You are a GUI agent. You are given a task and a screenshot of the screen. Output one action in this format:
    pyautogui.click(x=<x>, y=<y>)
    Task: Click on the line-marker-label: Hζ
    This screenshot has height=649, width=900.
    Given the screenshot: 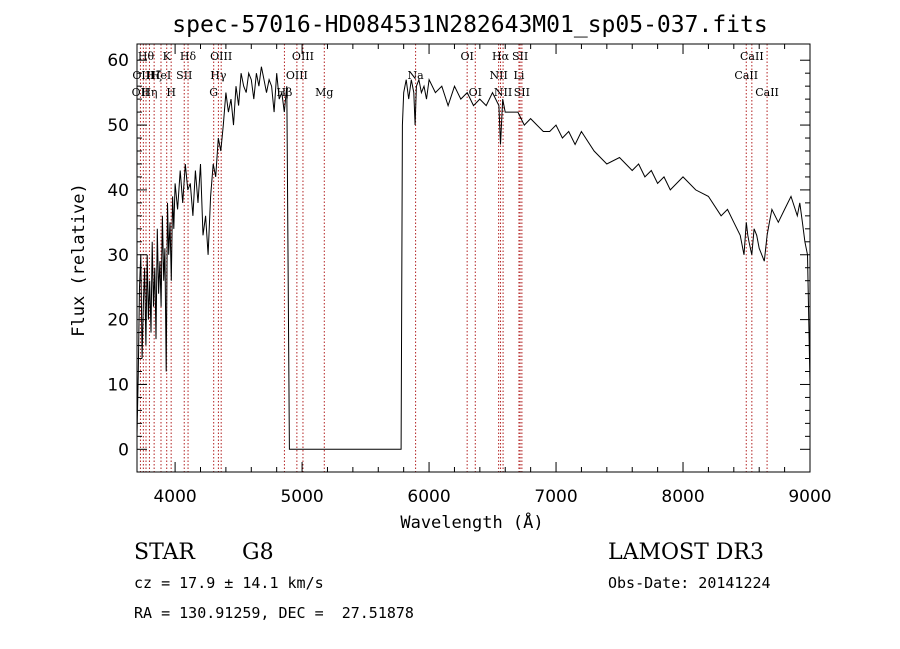 What is the action you would take?
    pyautogui.click(x=154, y=75)
    